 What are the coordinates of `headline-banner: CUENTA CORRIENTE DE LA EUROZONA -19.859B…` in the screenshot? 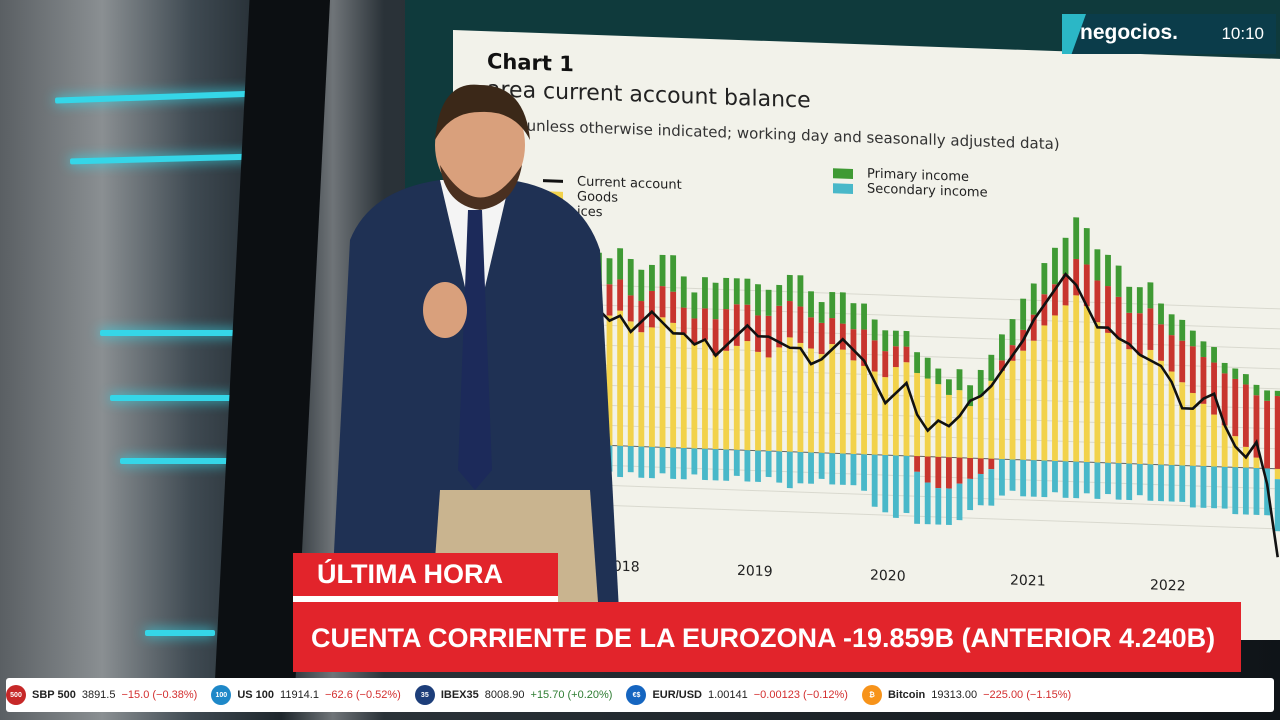 It's located at (767, 637).